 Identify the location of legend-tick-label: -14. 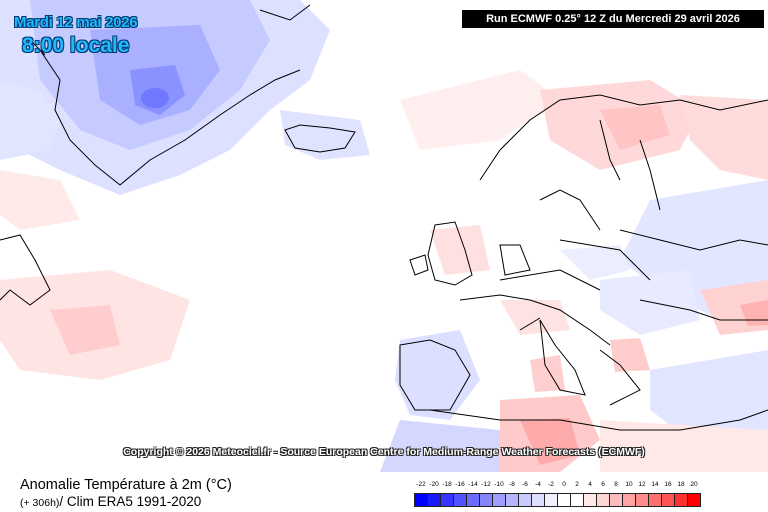
(473, 484).